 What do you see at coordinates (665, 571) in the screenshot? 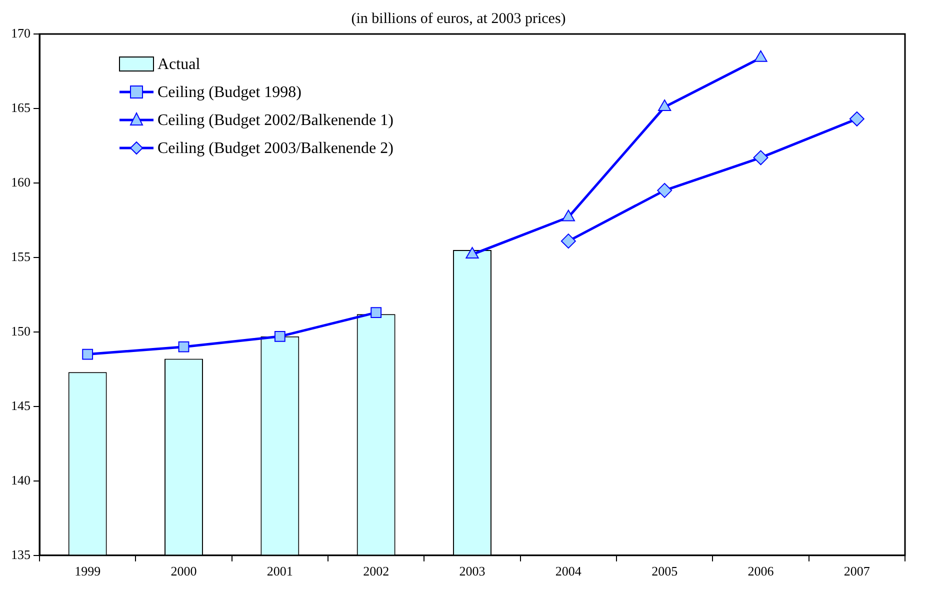
I see `x-tick-label: 2005` at bounding box center [665, 571].